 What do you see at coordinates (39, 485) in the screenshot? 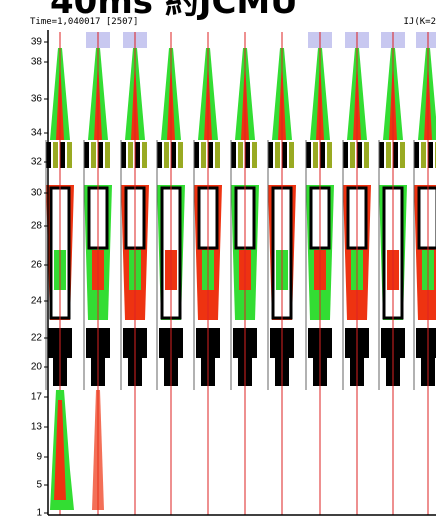
I see `row-label: 5` at bounding box center [39, 485].